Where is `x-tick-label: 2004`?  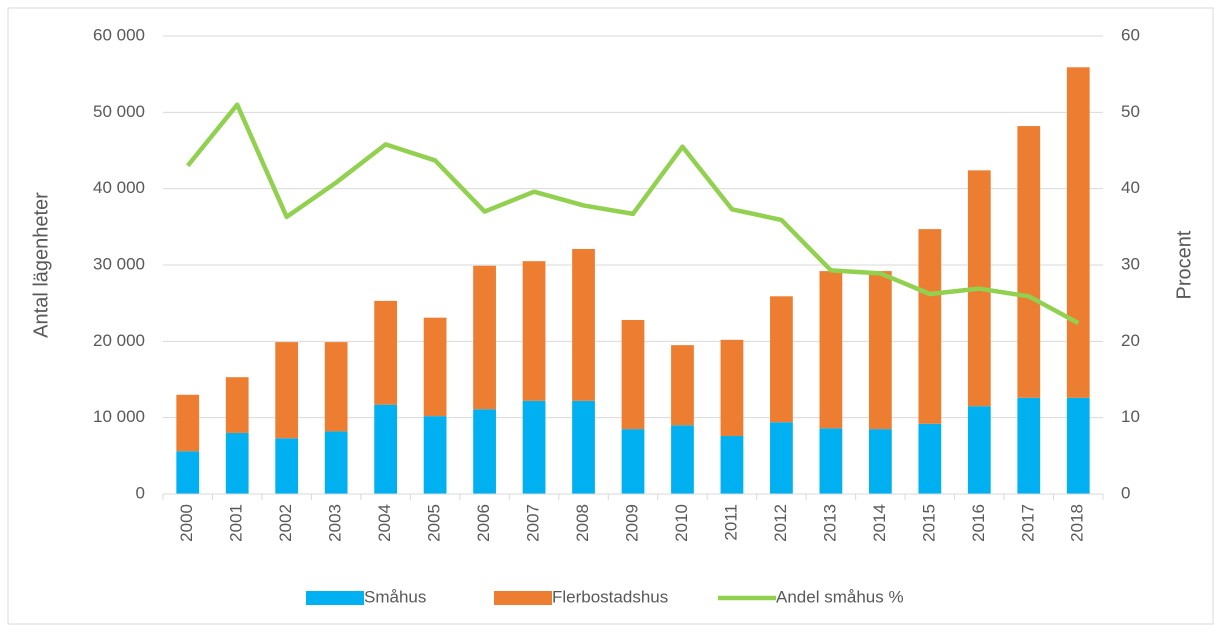
x-tick-label: 2004 is located at coordinates (384, 523).